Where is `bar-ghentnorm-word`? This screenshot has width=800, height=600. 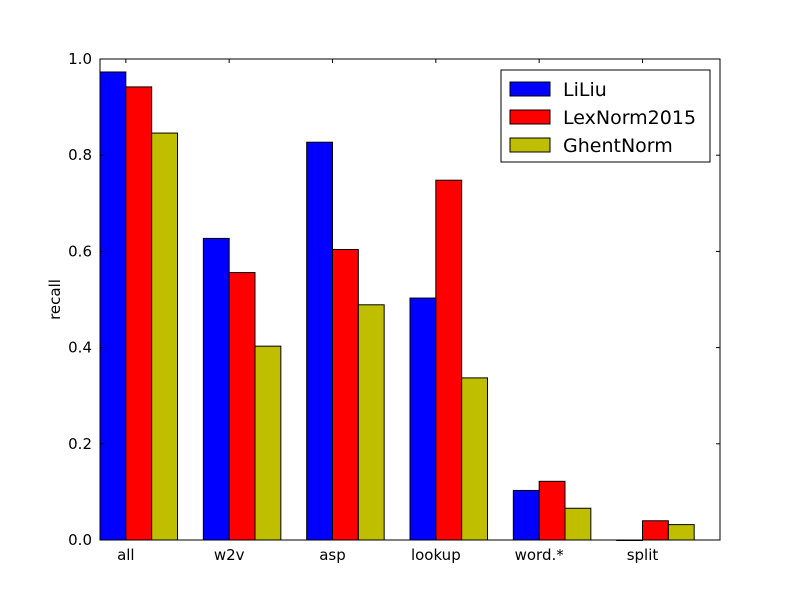
bar-ghentnorm-word is located at coordinates (578, 524).